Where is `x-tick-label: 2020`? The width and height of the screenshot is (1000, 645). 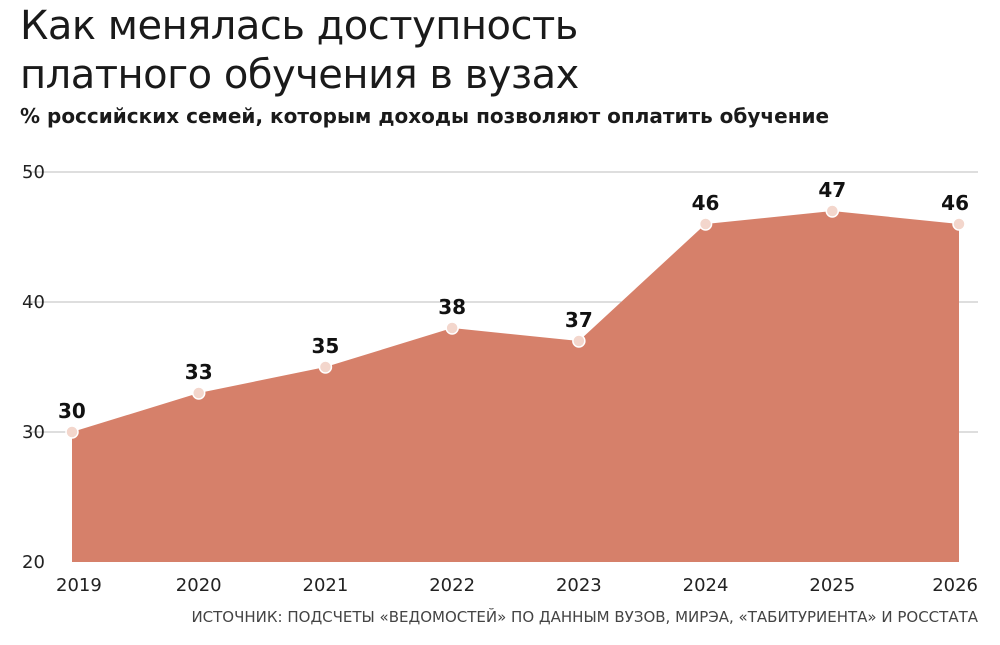 x-tick-label: 2020 is located at coordinates (199, 585).